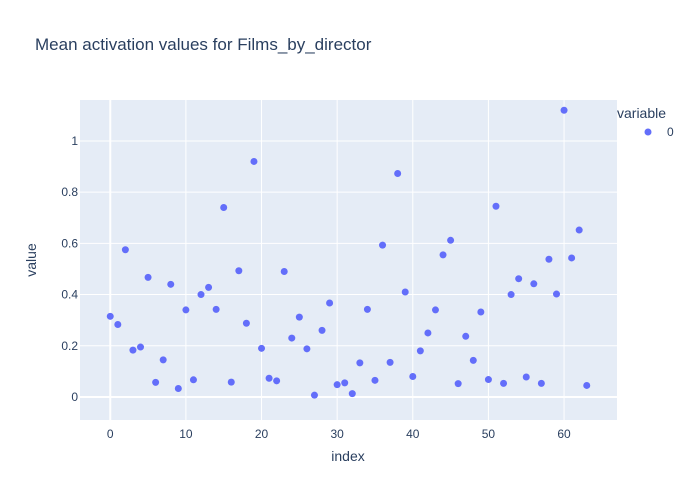 The width and height of the screenshot is (700, 500). What do you see at coordinates (641, 113) in the screenshot?
I see `legend-title: variable` at bounding box center [641, 113].